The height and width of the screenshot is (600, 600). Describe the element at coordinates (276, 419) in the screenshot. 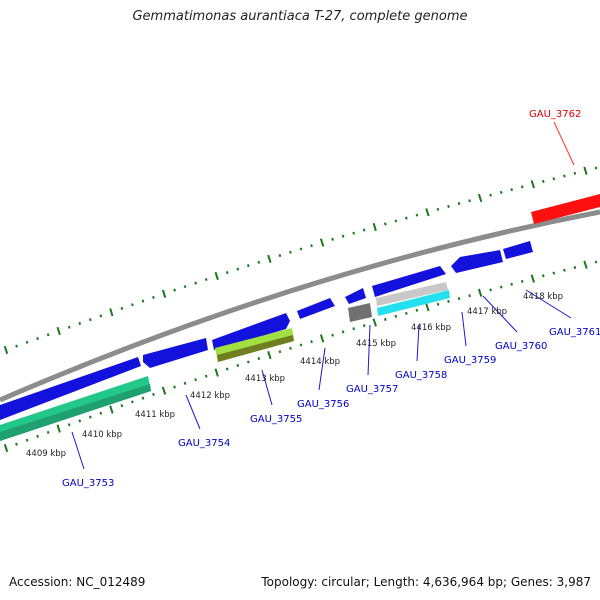

I see `gene-label-gau-3755: GAU_3755` at that location.